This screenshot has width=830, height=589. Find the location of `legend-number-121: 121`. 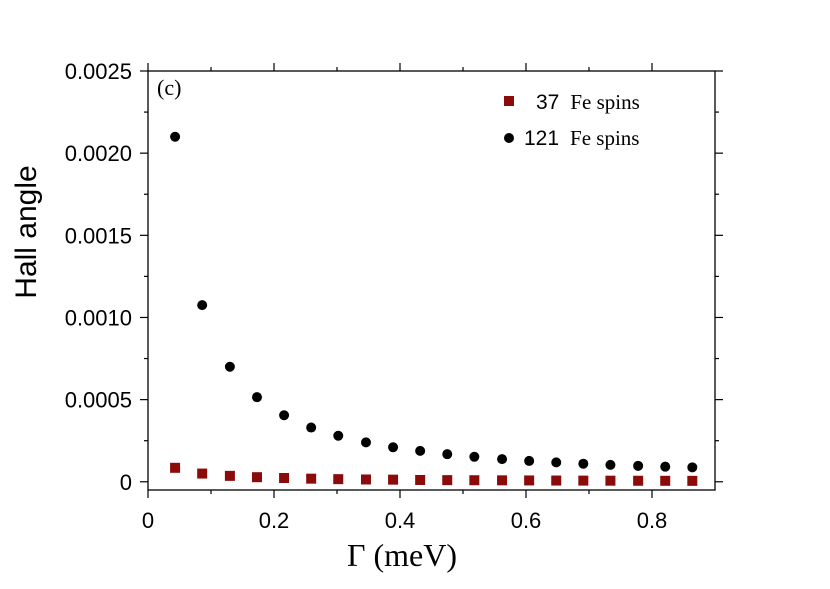

legend-number-121: 121 is located at coordinates (541, 138).